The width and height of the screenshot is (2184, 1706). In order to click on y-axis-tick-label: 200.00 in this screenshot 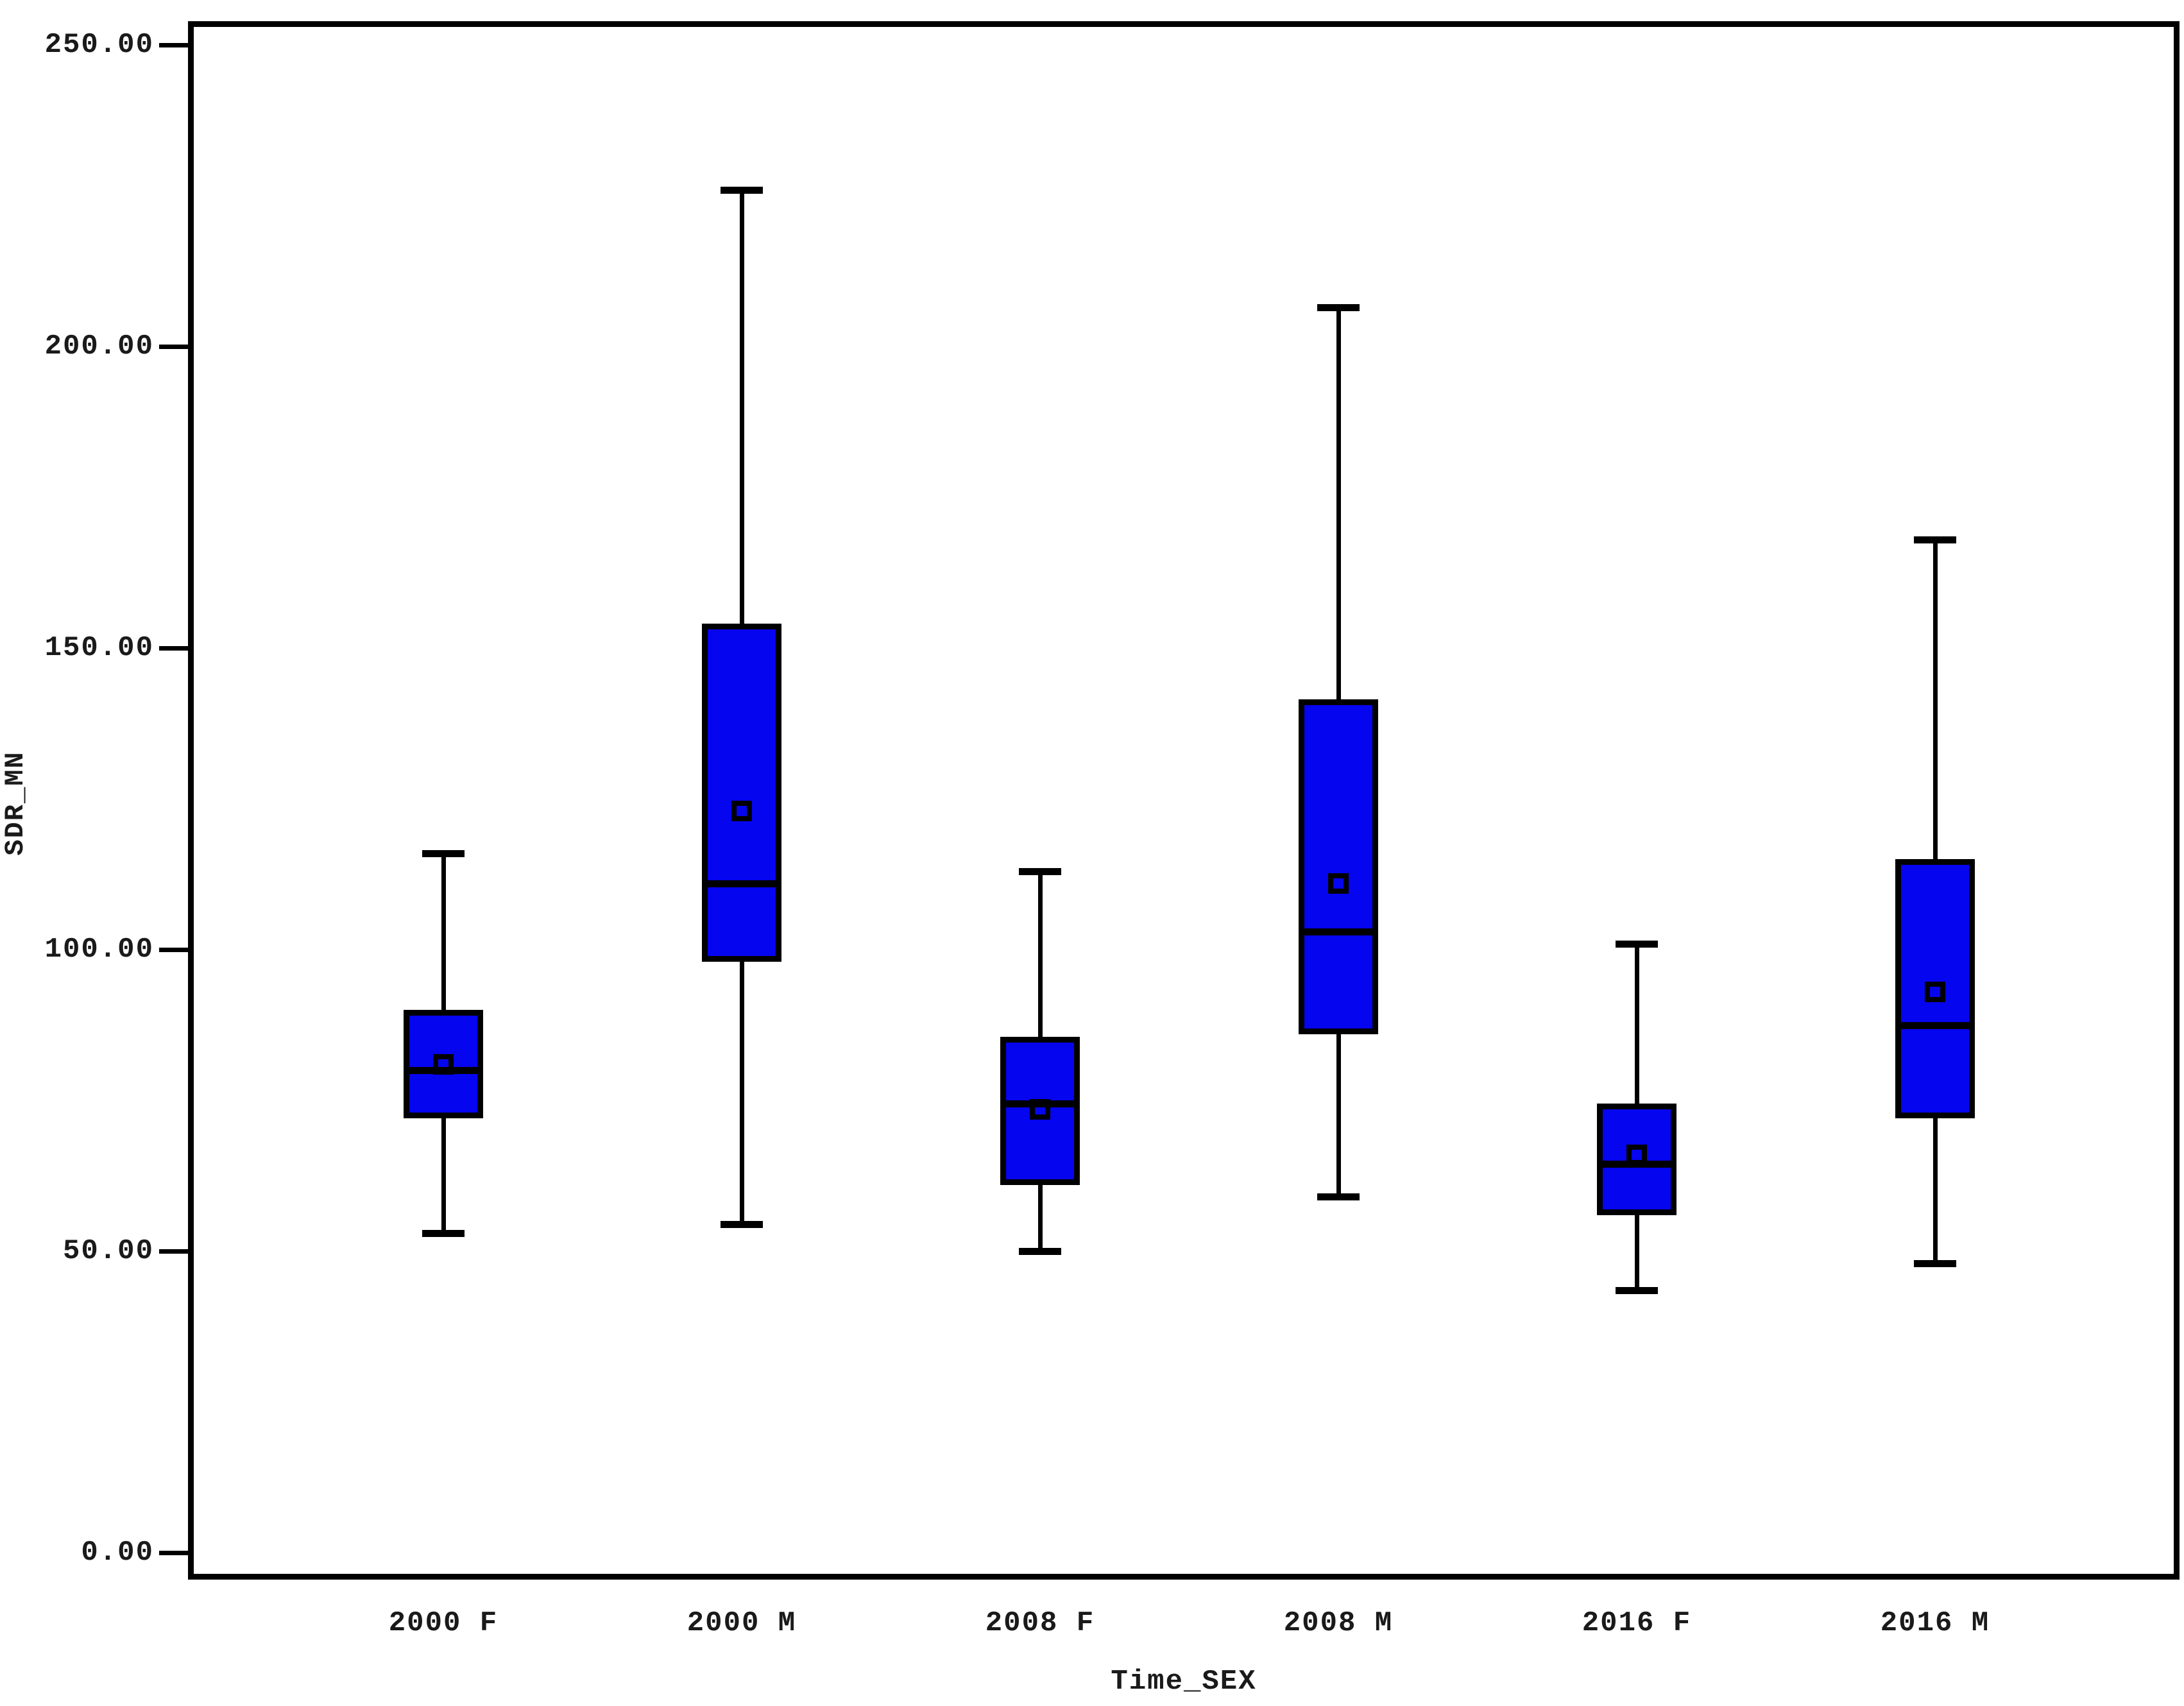, I will do `click(99, 346)`.